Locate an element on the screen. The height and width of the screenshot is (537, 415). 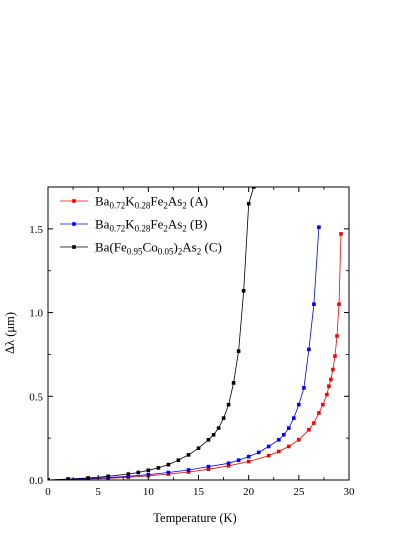
y-tick-label: 1.5 is located at coordinates (36, 230).